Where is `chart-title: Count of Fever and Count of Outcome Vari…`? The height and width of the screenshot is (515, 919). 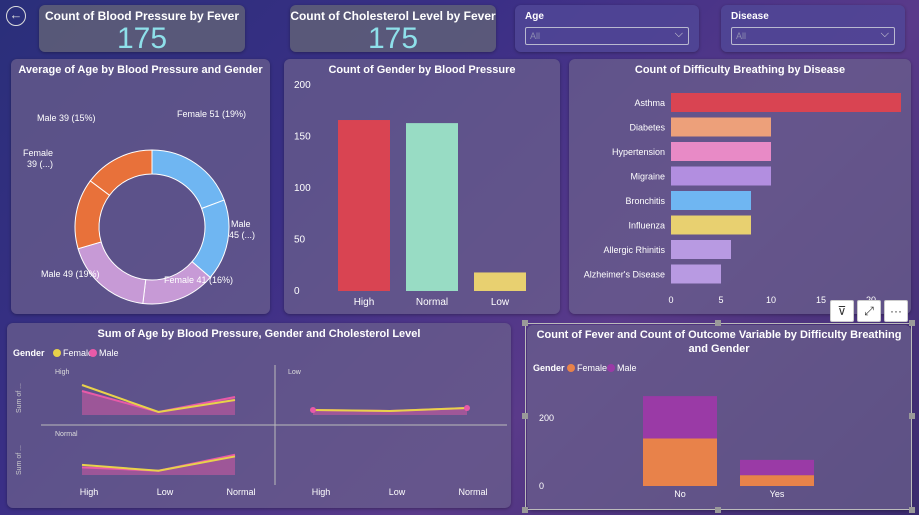
chart-title: Count of Fever and Count of Outcome Vari… is located at coordinates (719, 342).